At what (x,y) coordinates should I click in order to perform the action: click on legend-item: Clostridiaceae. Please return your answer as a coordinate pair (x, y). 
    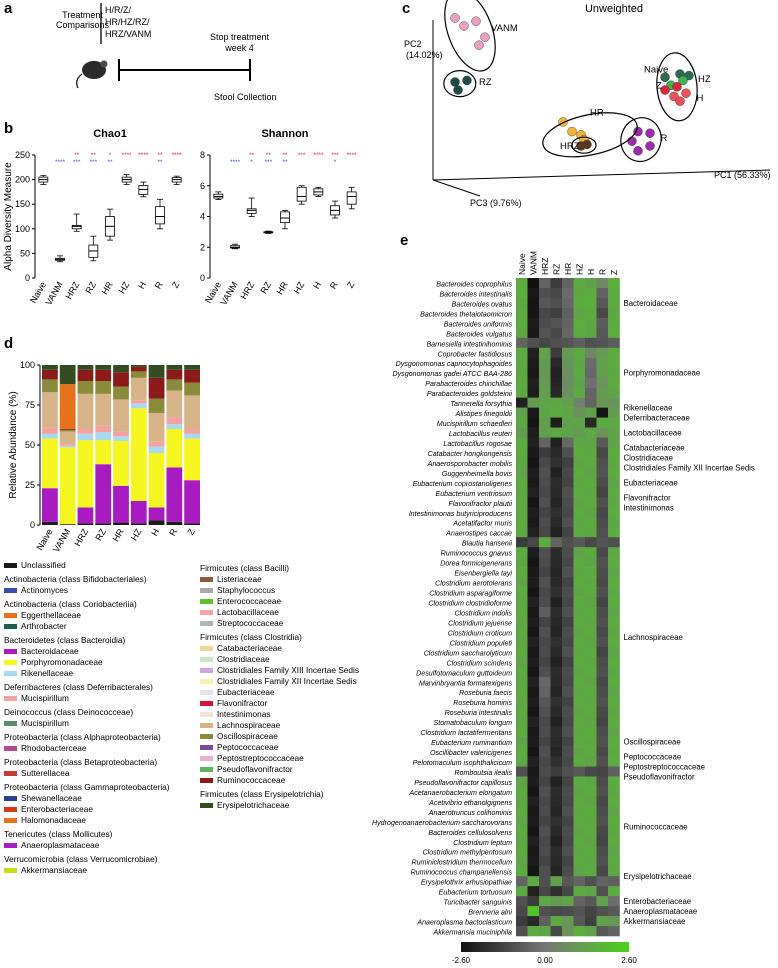
    Looking at the image, I should click on (285, 659).